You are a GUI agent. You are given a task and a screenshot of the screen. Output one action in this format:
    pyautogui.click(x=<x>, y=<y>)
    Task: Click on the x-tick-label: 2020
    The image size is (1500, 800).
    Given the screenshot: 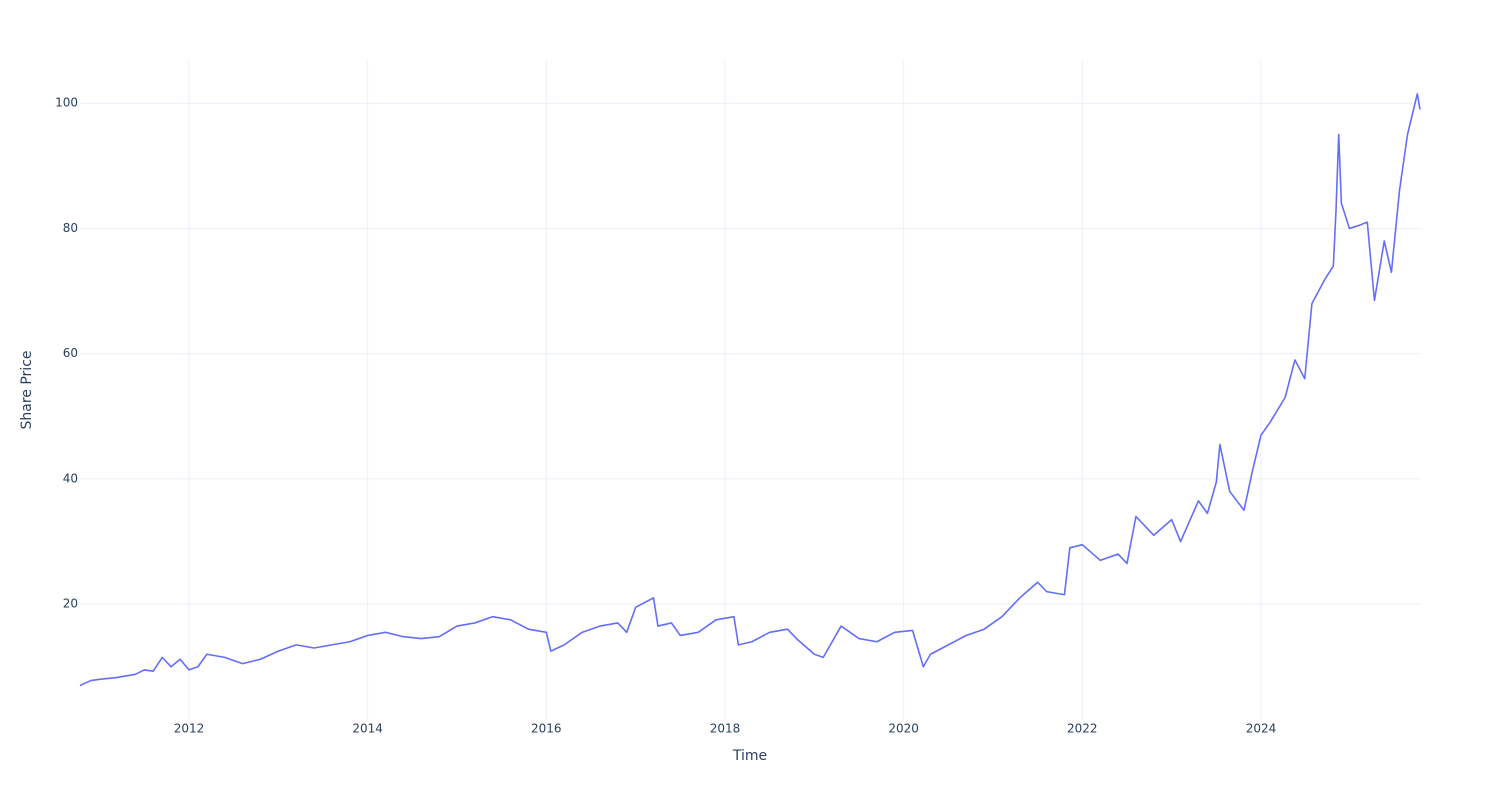 What is the action you would take?
    pyautogui.click(x=903, y=729)
    